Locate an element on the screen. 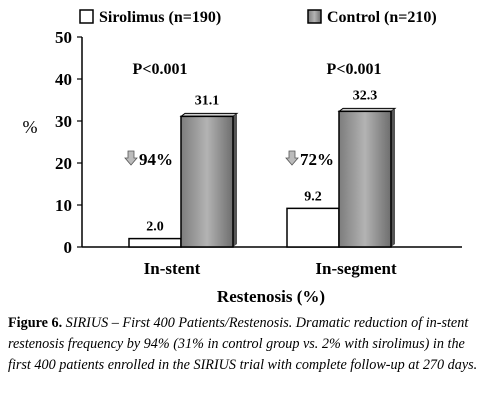 The image size is (486, 405). y-tick-label: 20 is located at coordinates (63, 163).